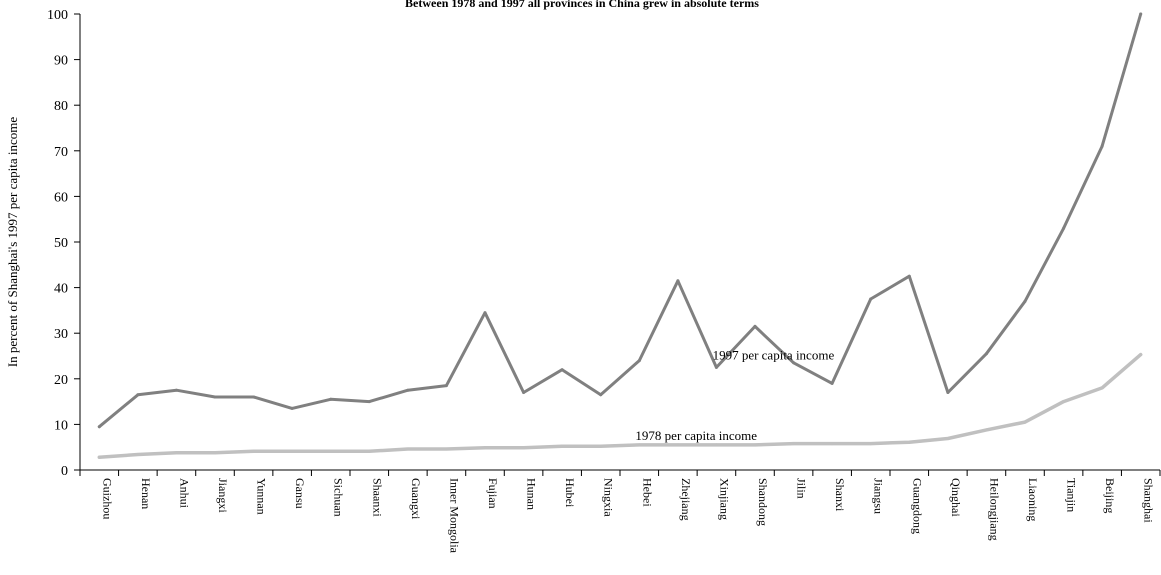 Image resolution: width=1161 pixels, height=575 pixels. I want to click on y-tick-label: 100, so click(57, 15).